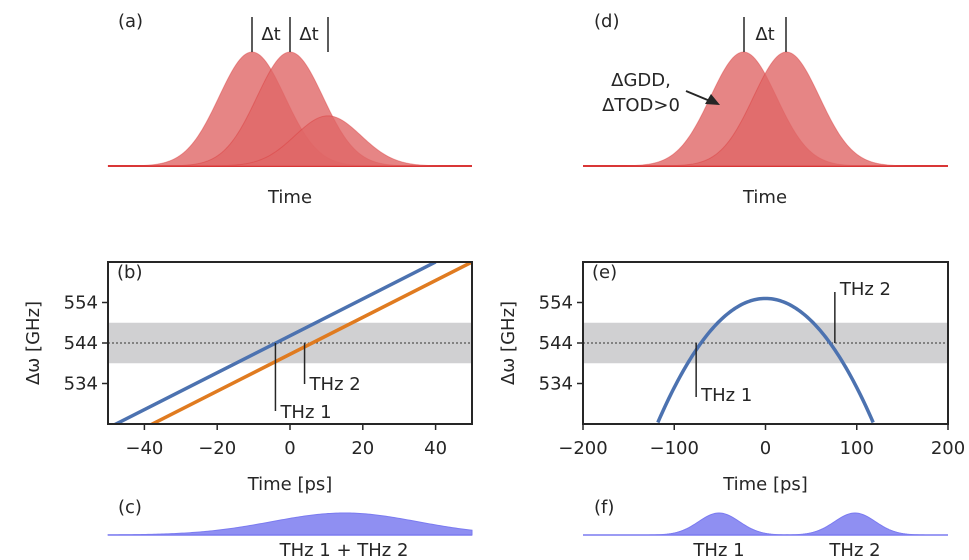 The height and width of the screenshot is (560, 969). Describe the element at coordinates (130, 21) in the screenshot. I see `panel-label-a: (a)` at that location.